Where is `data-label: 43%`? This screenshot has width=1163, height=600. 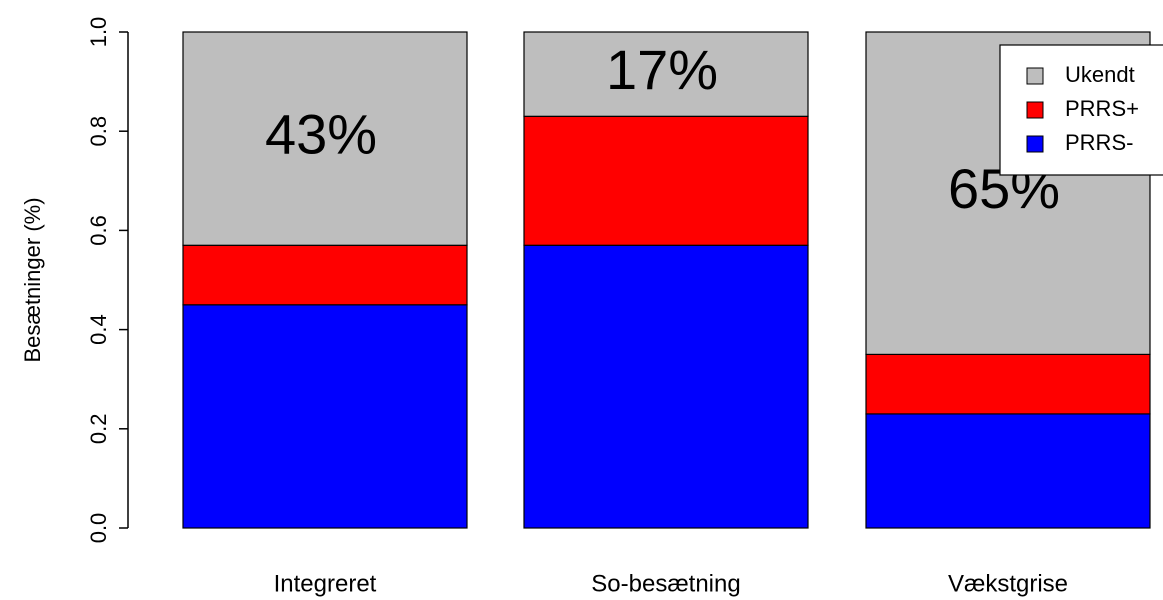 data-label: 43% is located at coordinates (321, 133).